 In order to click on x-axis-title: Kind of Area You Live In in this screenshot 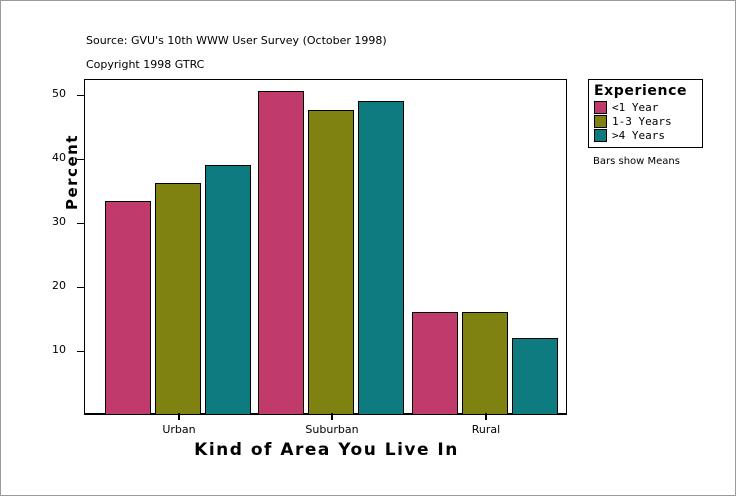, I will do `click(326, 450)`.